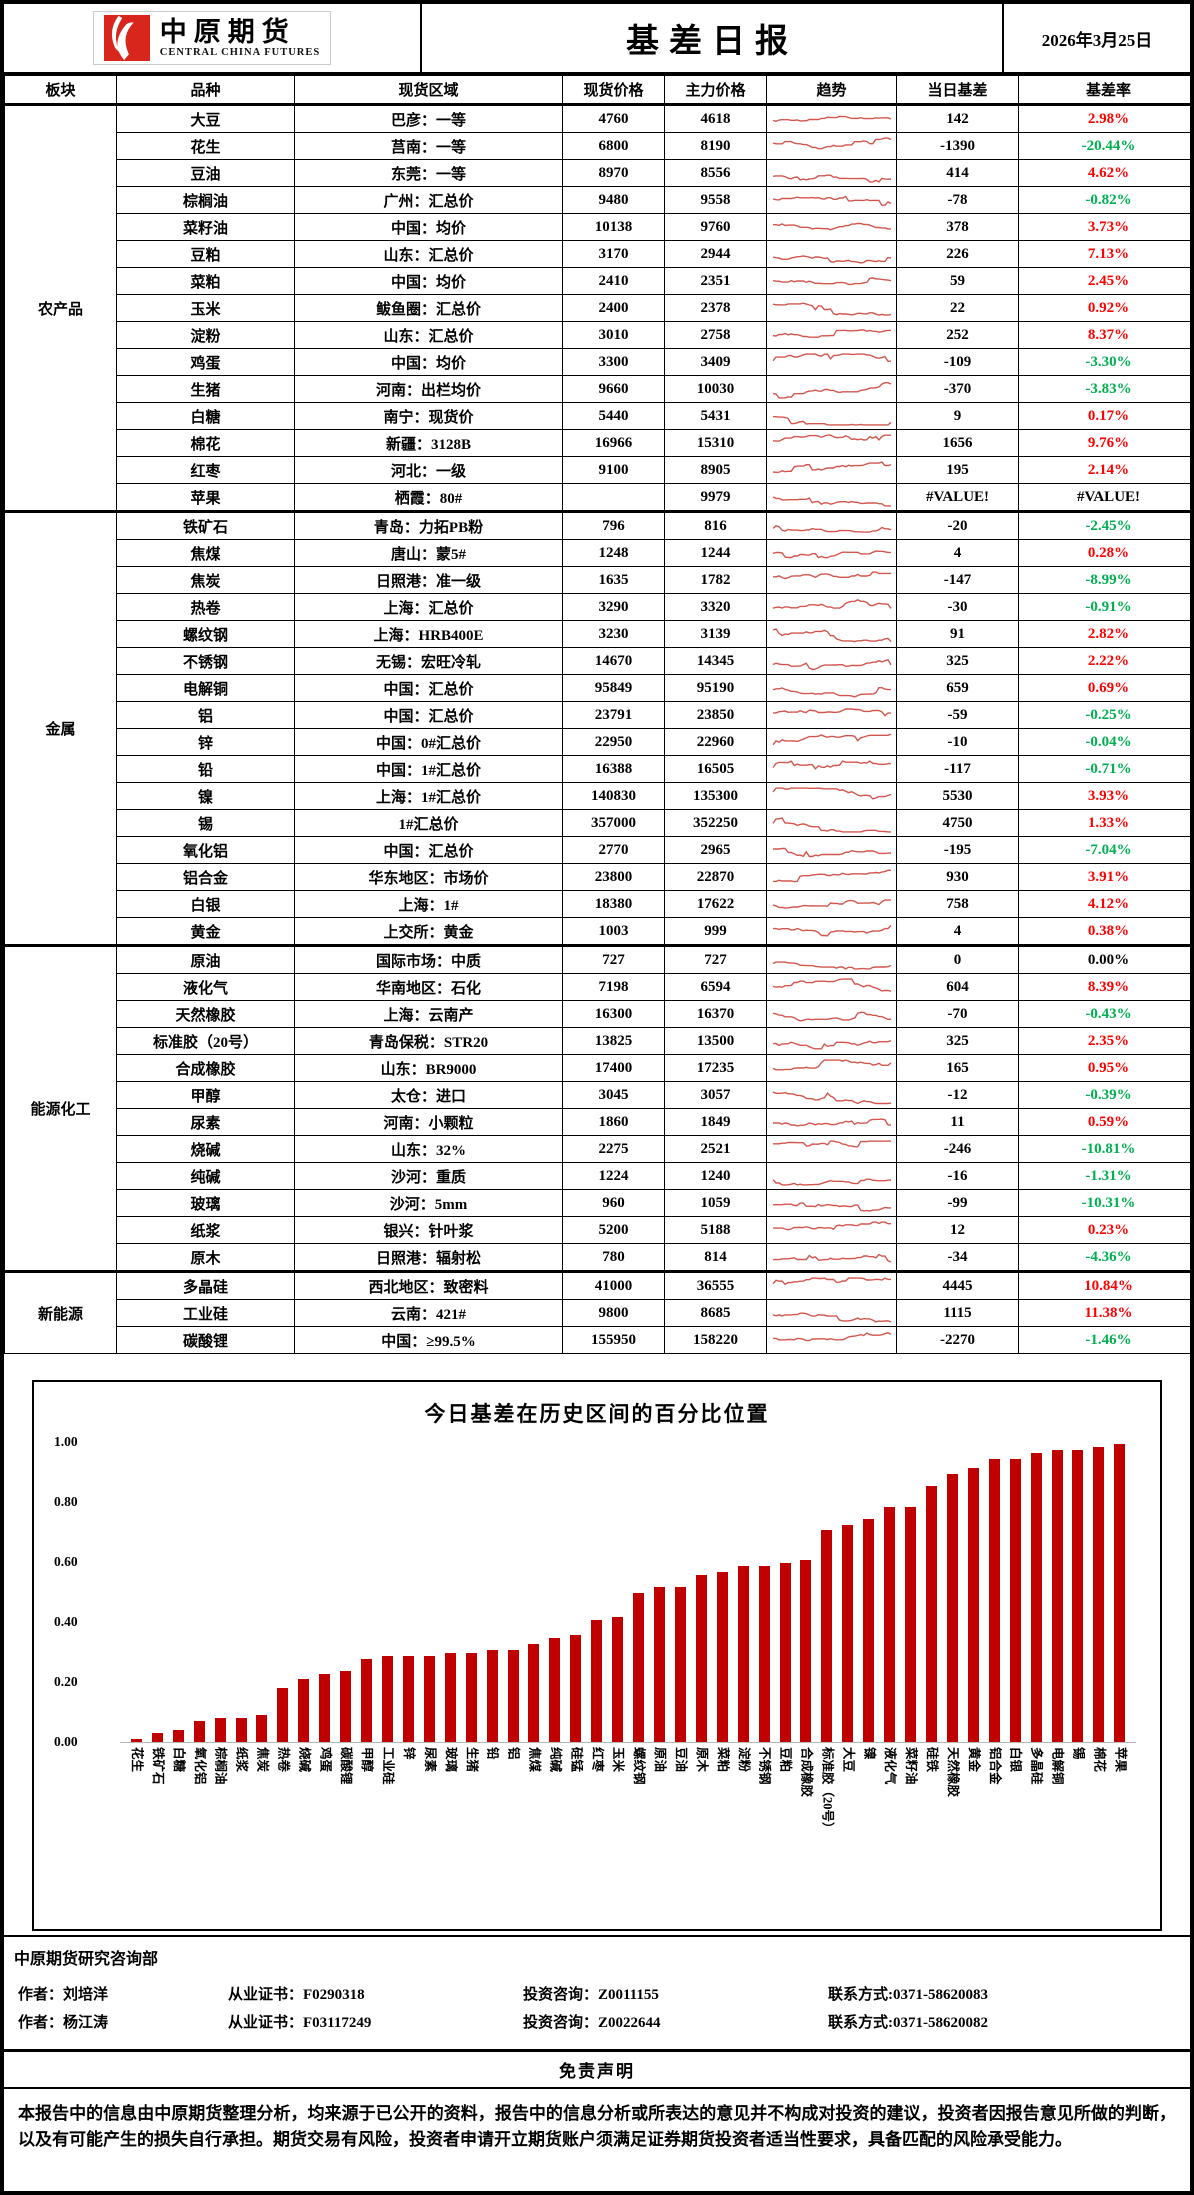  What do you see at coordinates (471, 1759) in the screenshot?
I see `chart-x-label: 生猪` at bounding box center [471, 1759].